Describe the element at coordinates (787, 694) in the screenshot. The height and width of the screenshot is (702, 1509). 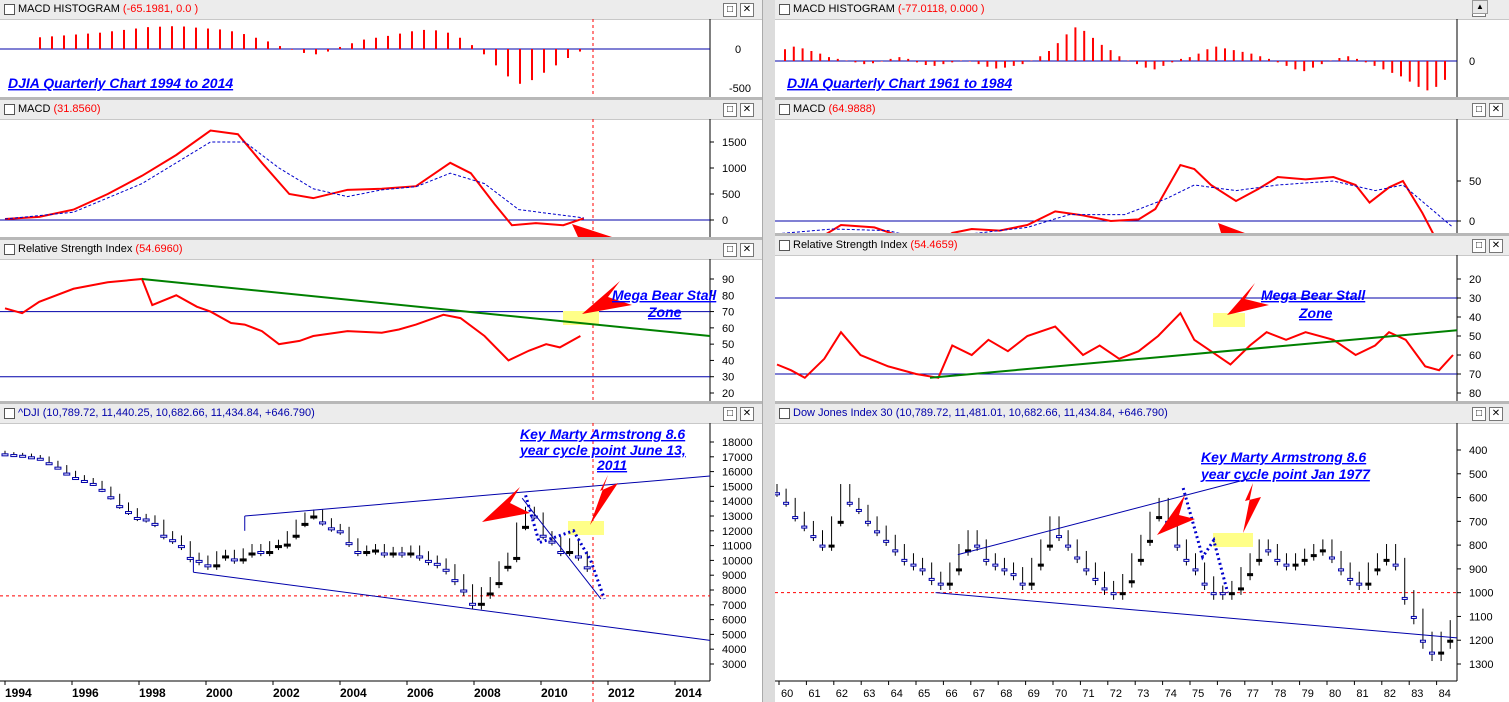
I see `time-axis-label: 60` at that location.